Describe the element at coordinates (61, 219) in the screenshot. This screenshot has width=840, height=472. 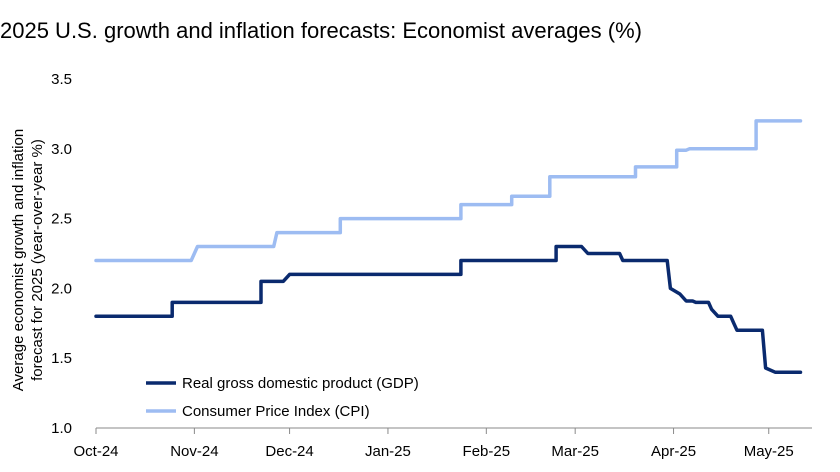
I see `y-tick-label: 2.5` at that location.